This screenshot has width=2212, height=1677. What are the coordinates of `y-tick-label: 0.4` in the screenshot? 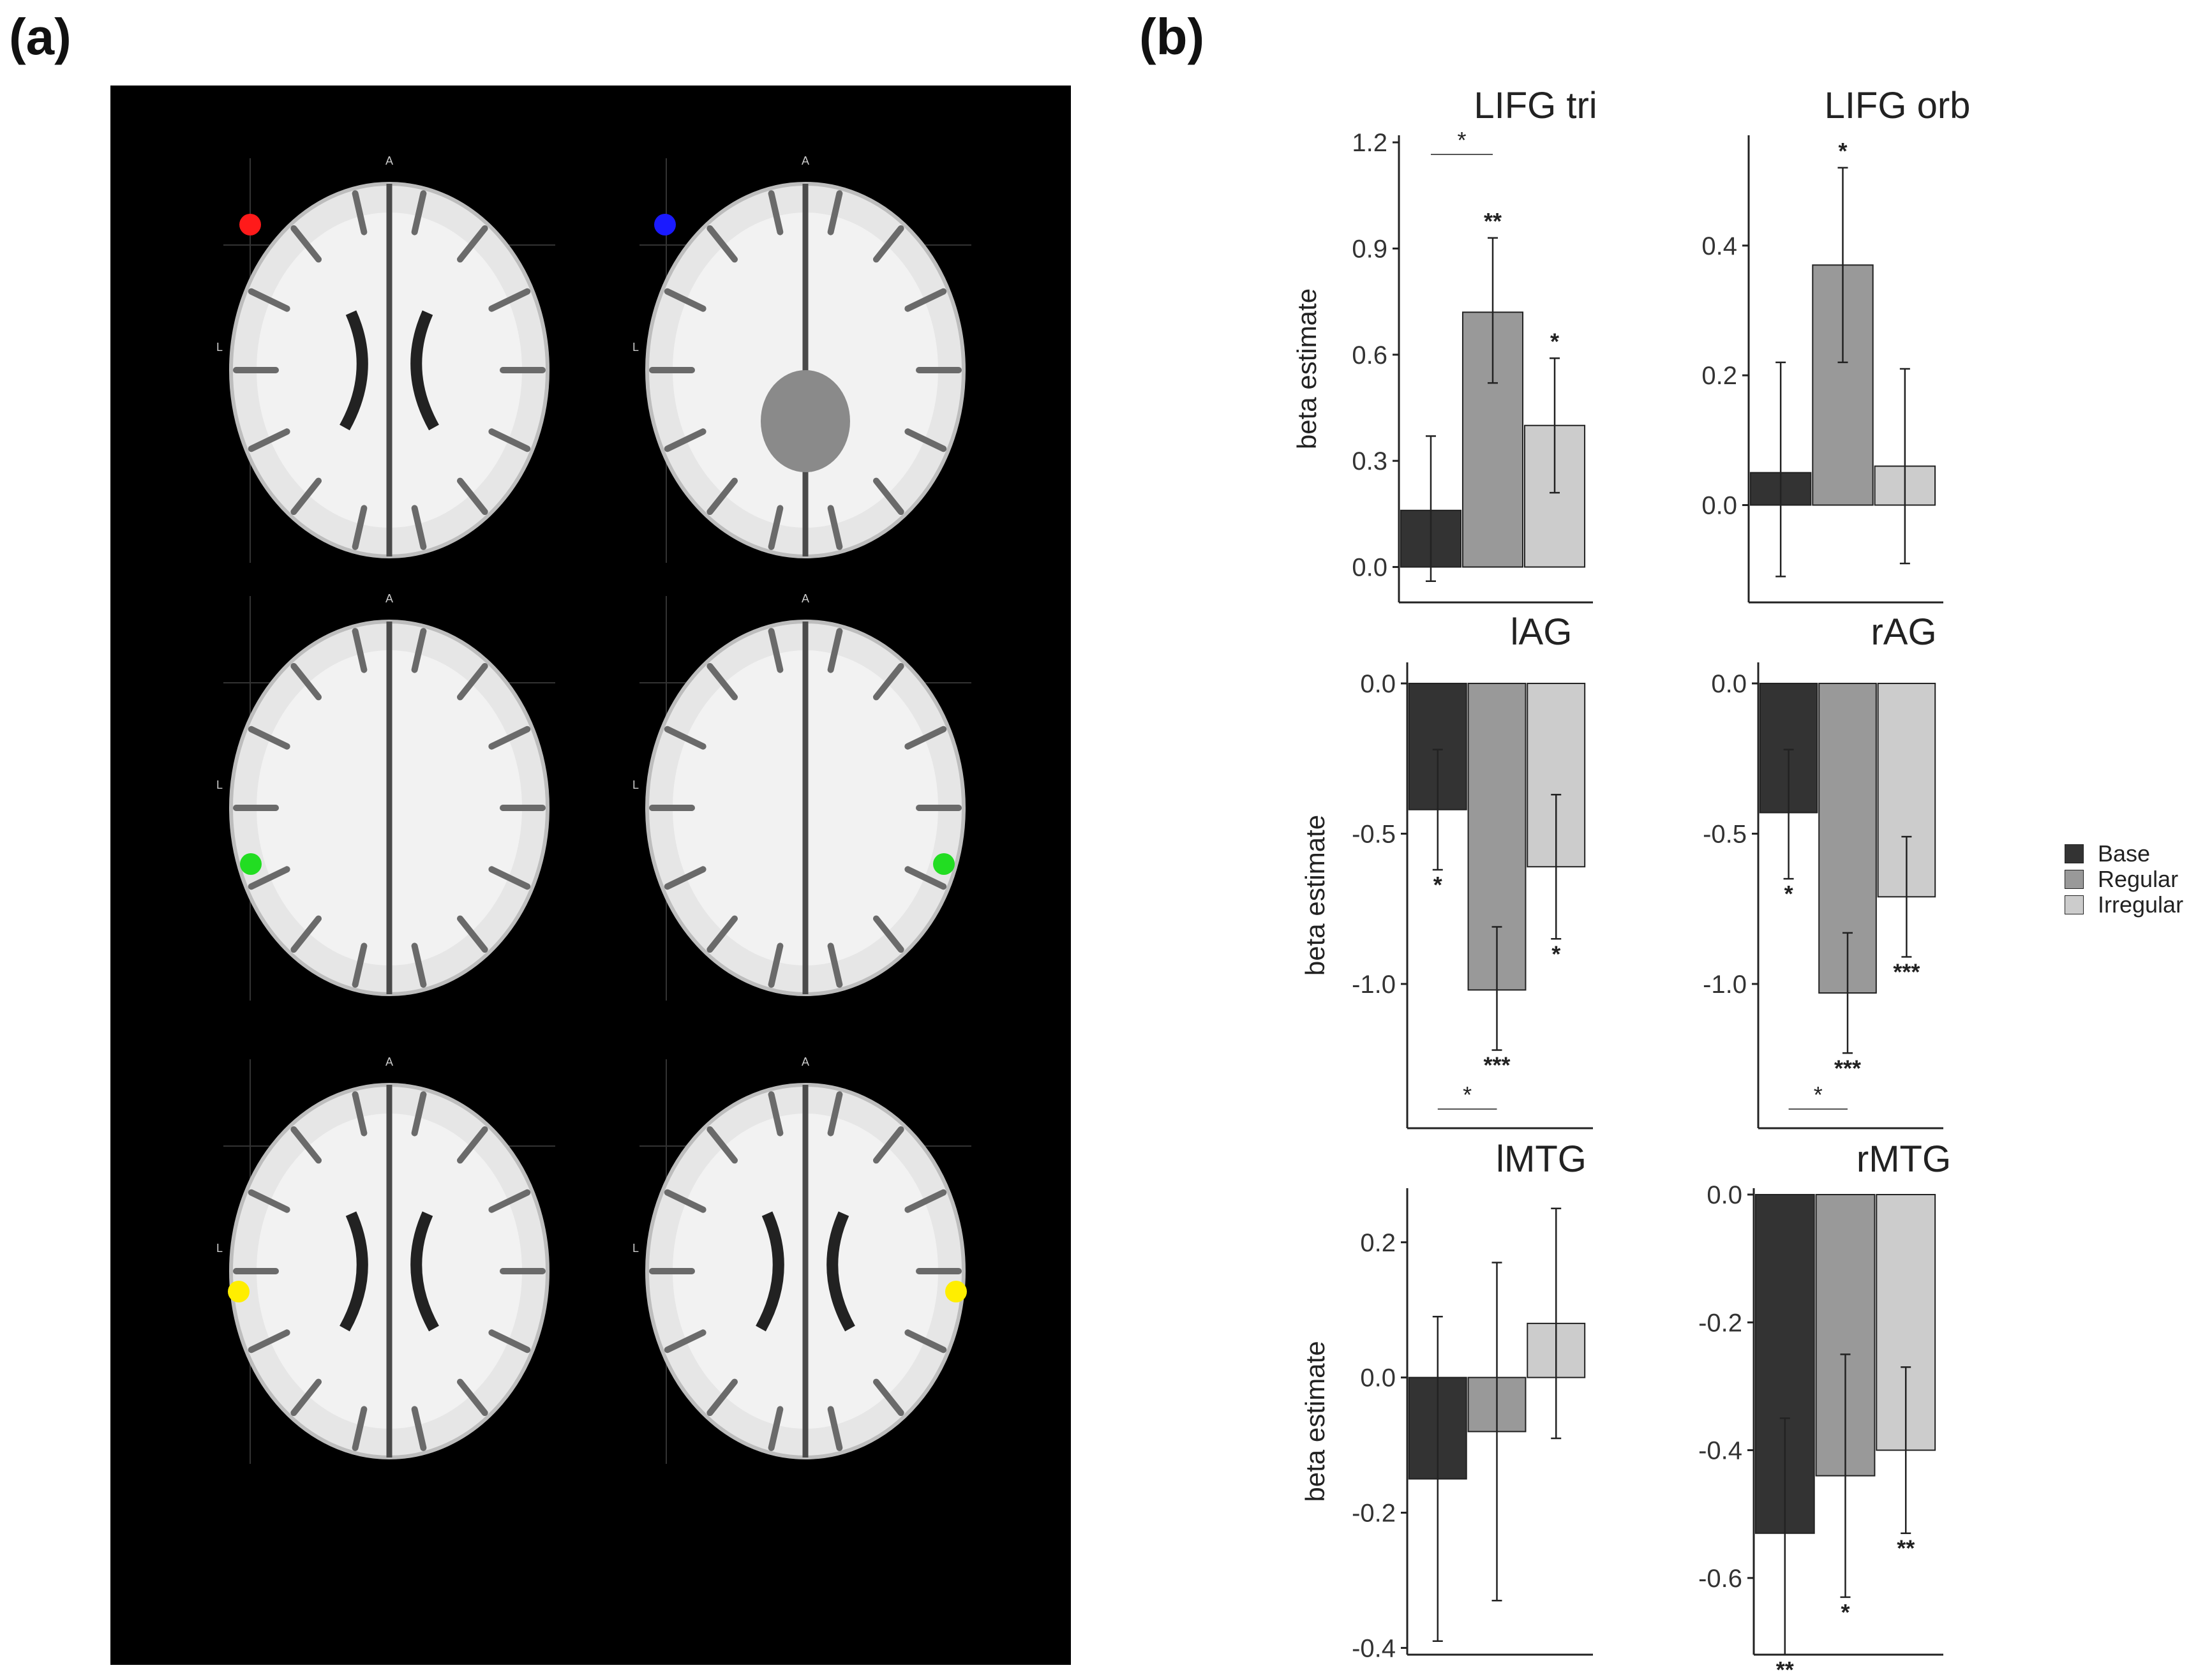 It's located at (1719, 246).